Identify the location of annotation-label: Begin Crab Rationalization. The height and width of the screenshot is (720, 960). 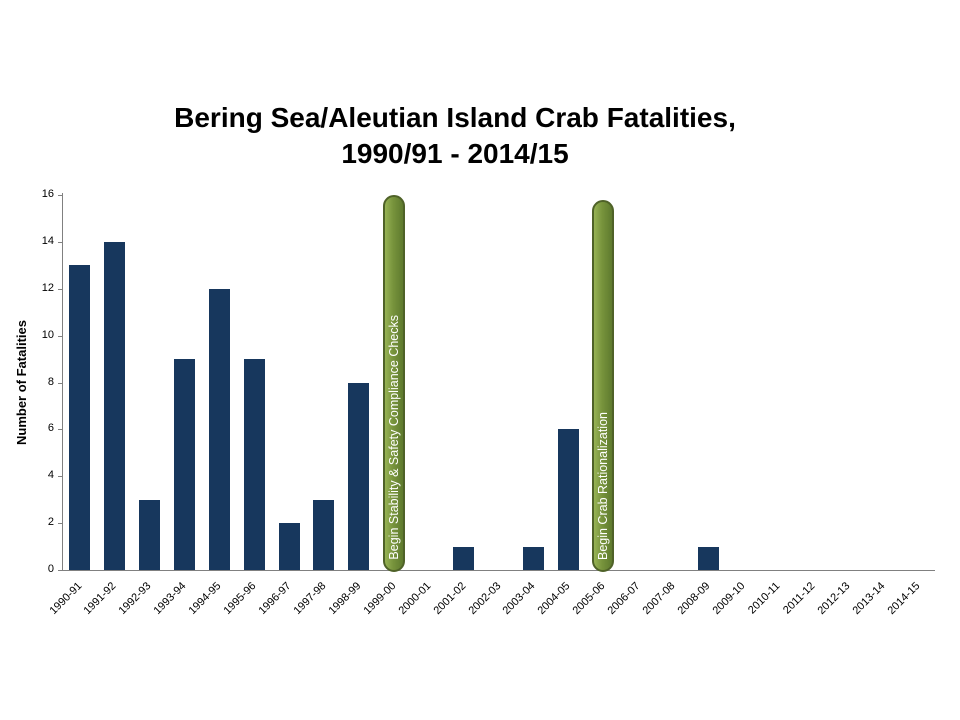
(603, 485).